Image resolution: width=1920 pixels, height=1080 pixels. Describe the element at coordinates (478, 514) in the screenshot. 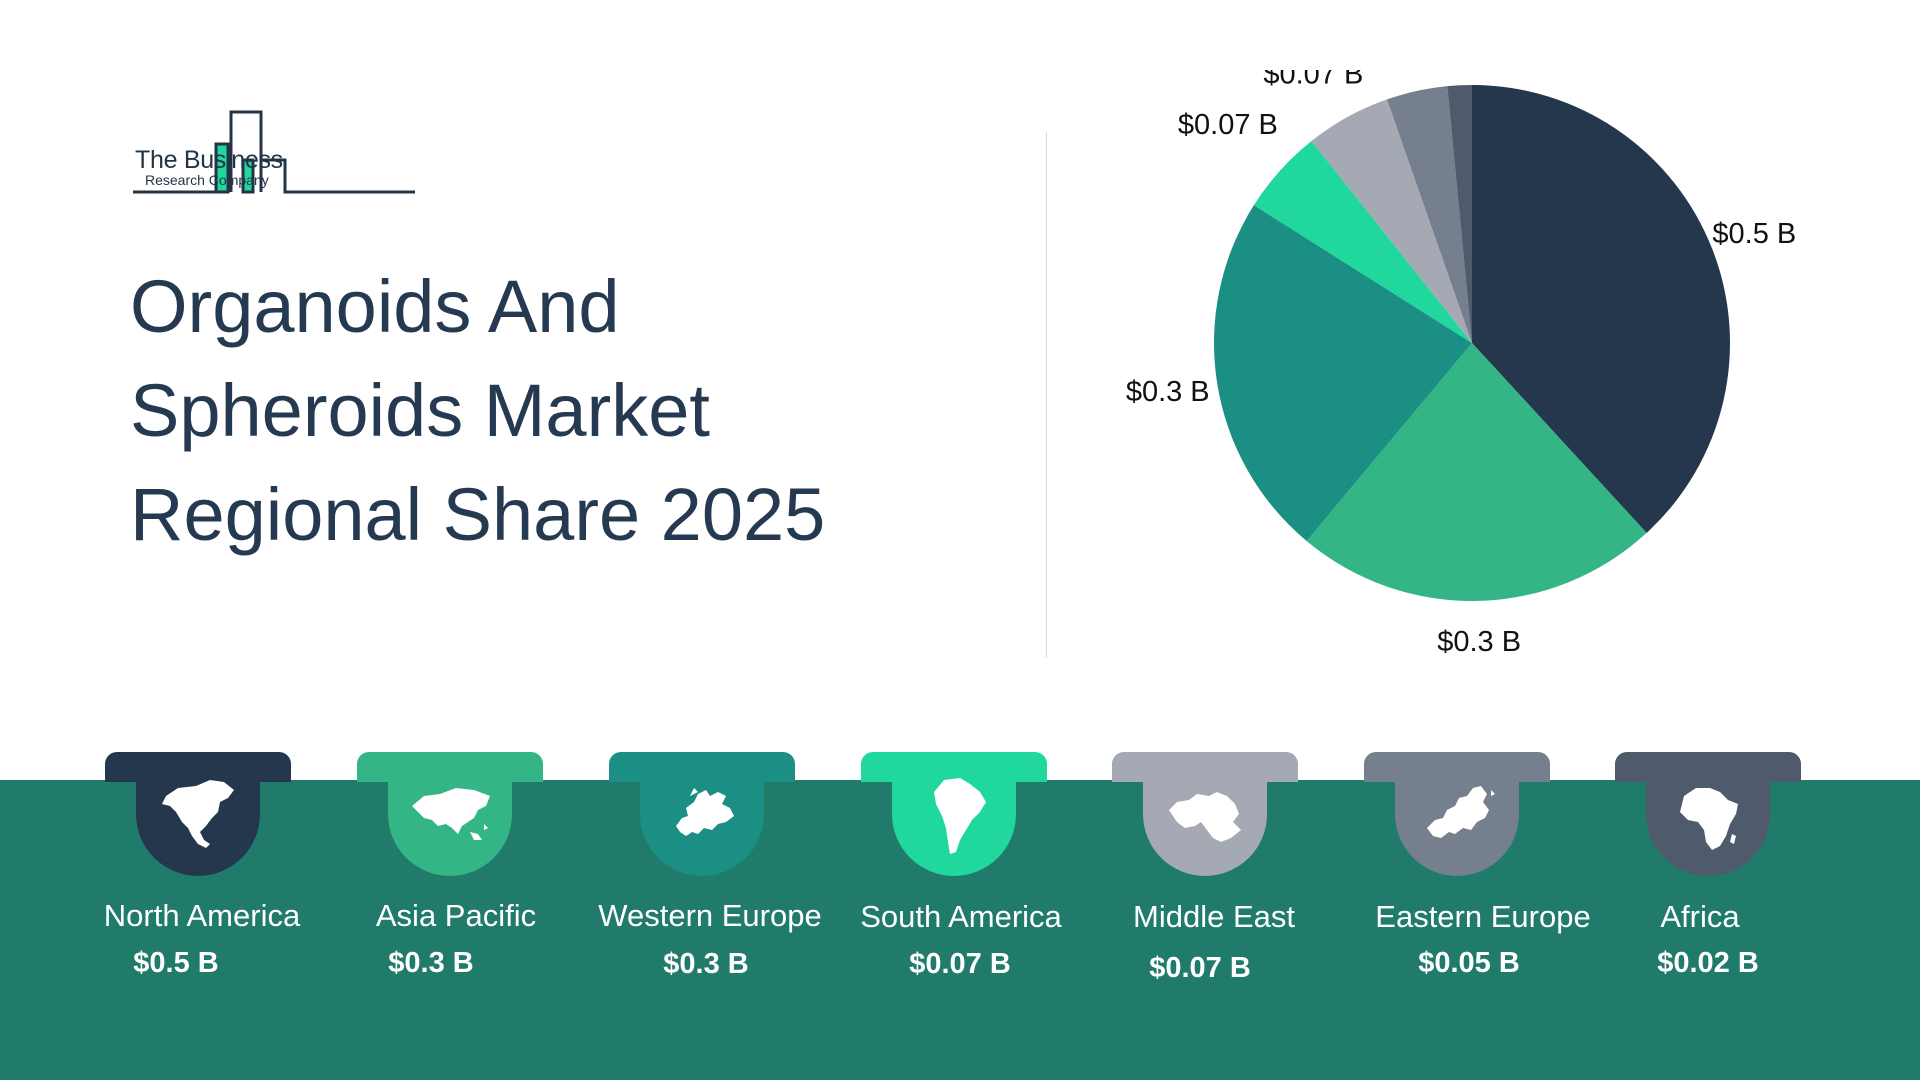

I see `title-line: Regional Share 2025` at that location.